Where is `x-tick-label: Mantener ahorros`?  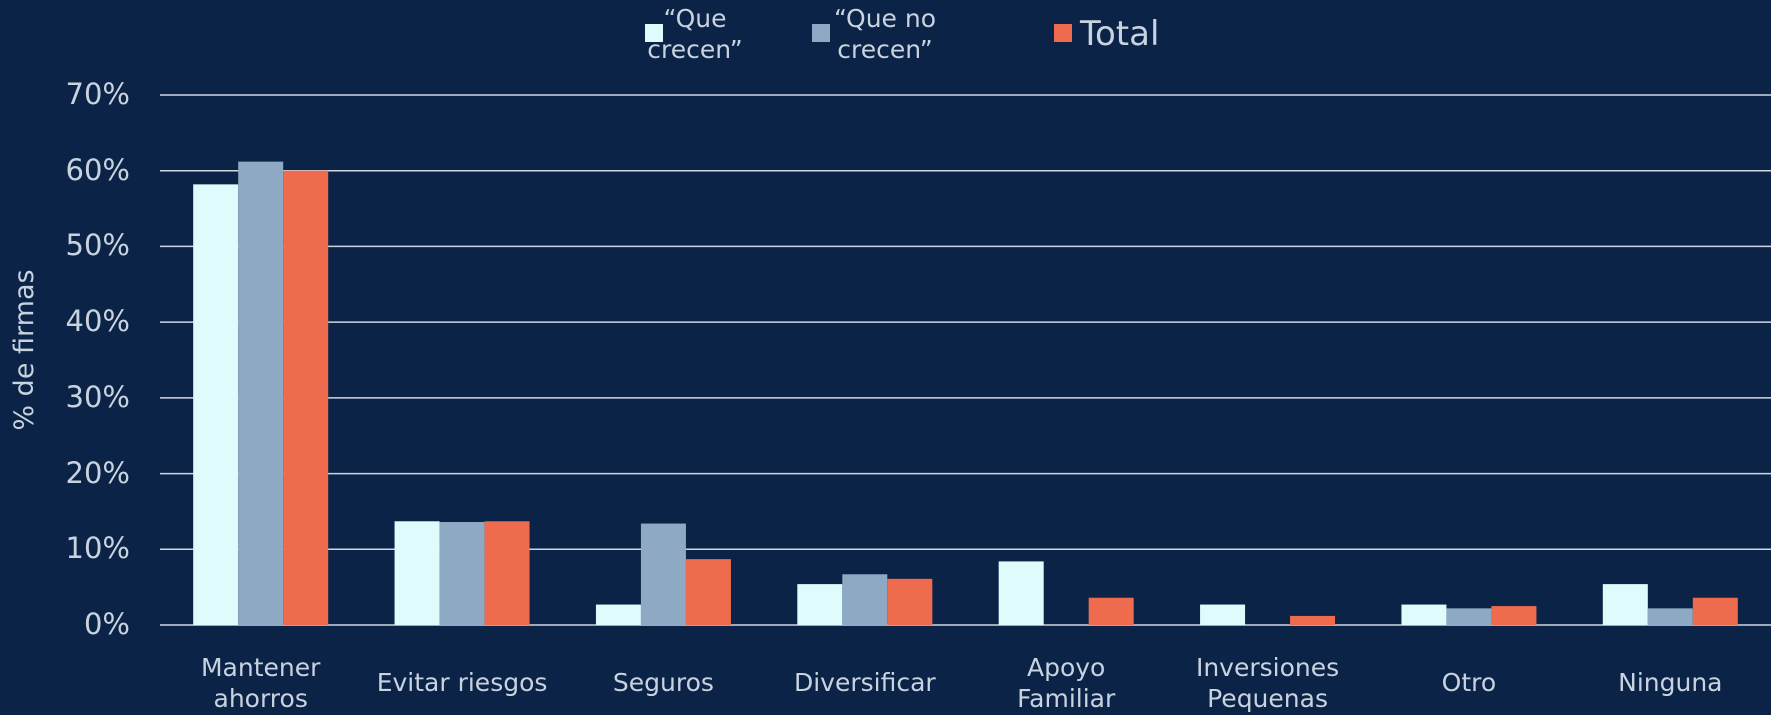 x-tick-label: Mantener ahorros is located at coordinates (260, 682).